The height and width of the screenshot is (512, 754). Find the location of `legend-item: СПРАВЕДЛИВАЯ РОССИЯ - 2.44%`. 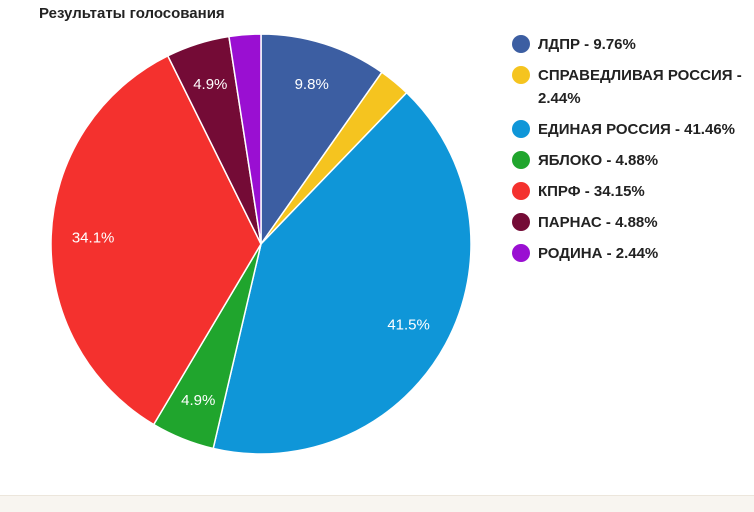

legend-item: СПРАВЕДЛИВАЯ РОССИЯ - 2.44% is located at coordinates (629, 87).